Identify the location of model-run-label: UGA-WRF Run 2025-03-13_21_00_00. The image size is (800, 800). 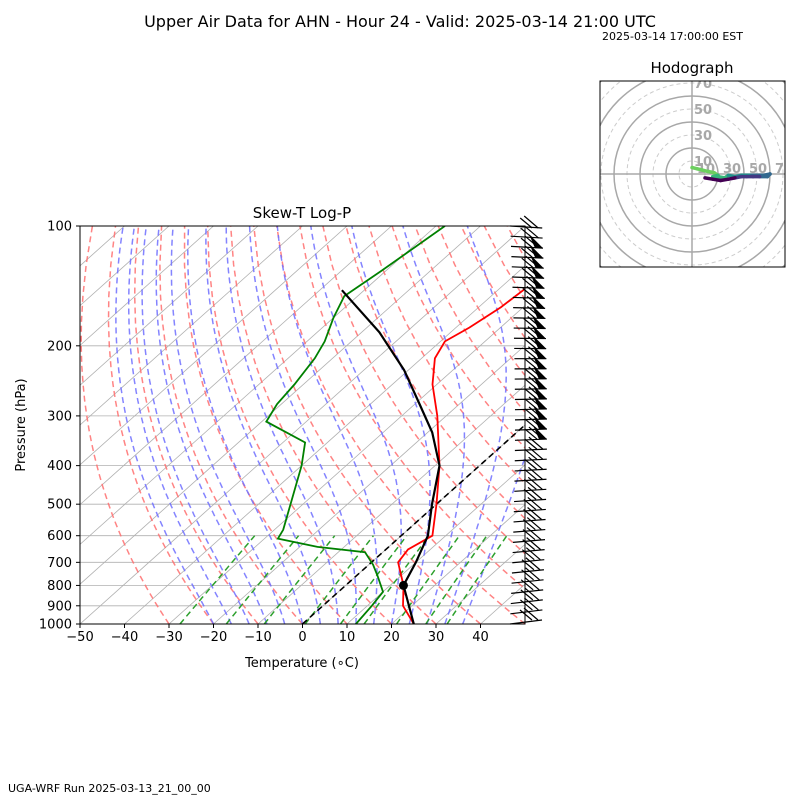
(109, 788).